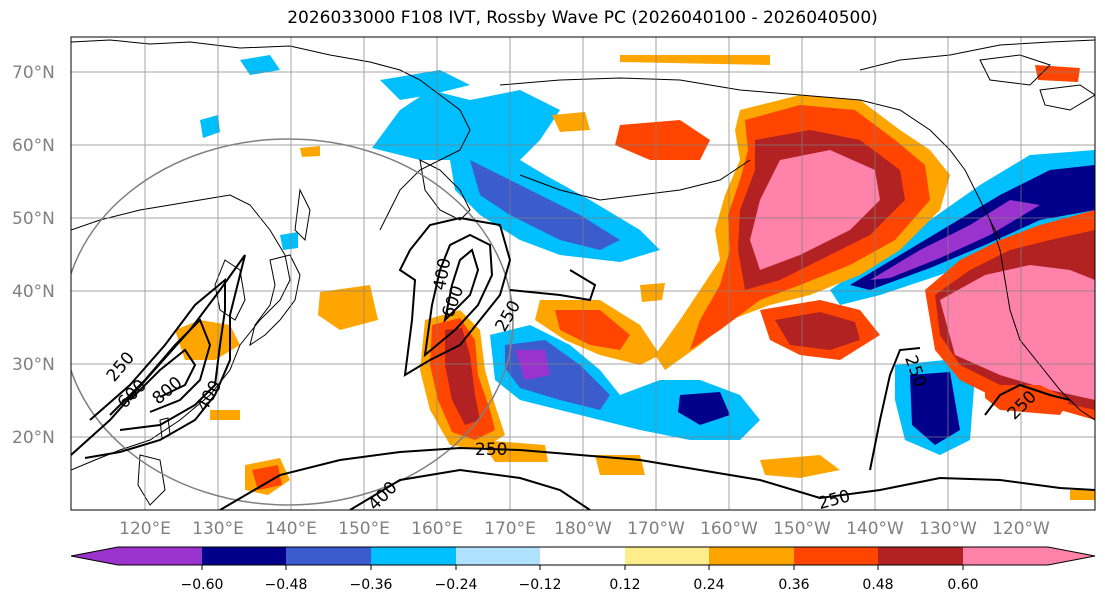  I want to click on anomaly-orange-dateline-south, so click(514, 451).